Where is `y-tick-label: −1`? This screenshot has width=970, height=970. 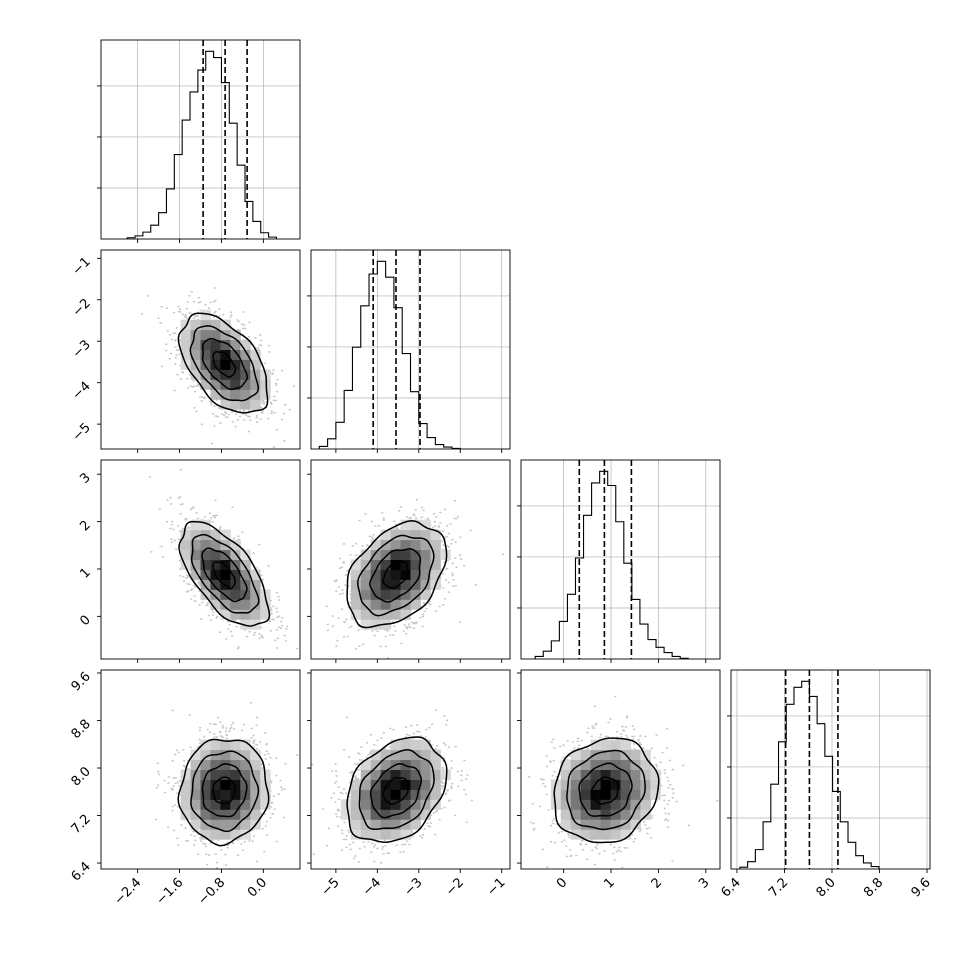 y-tick-label: −1 is located at coordinates (82, 267).